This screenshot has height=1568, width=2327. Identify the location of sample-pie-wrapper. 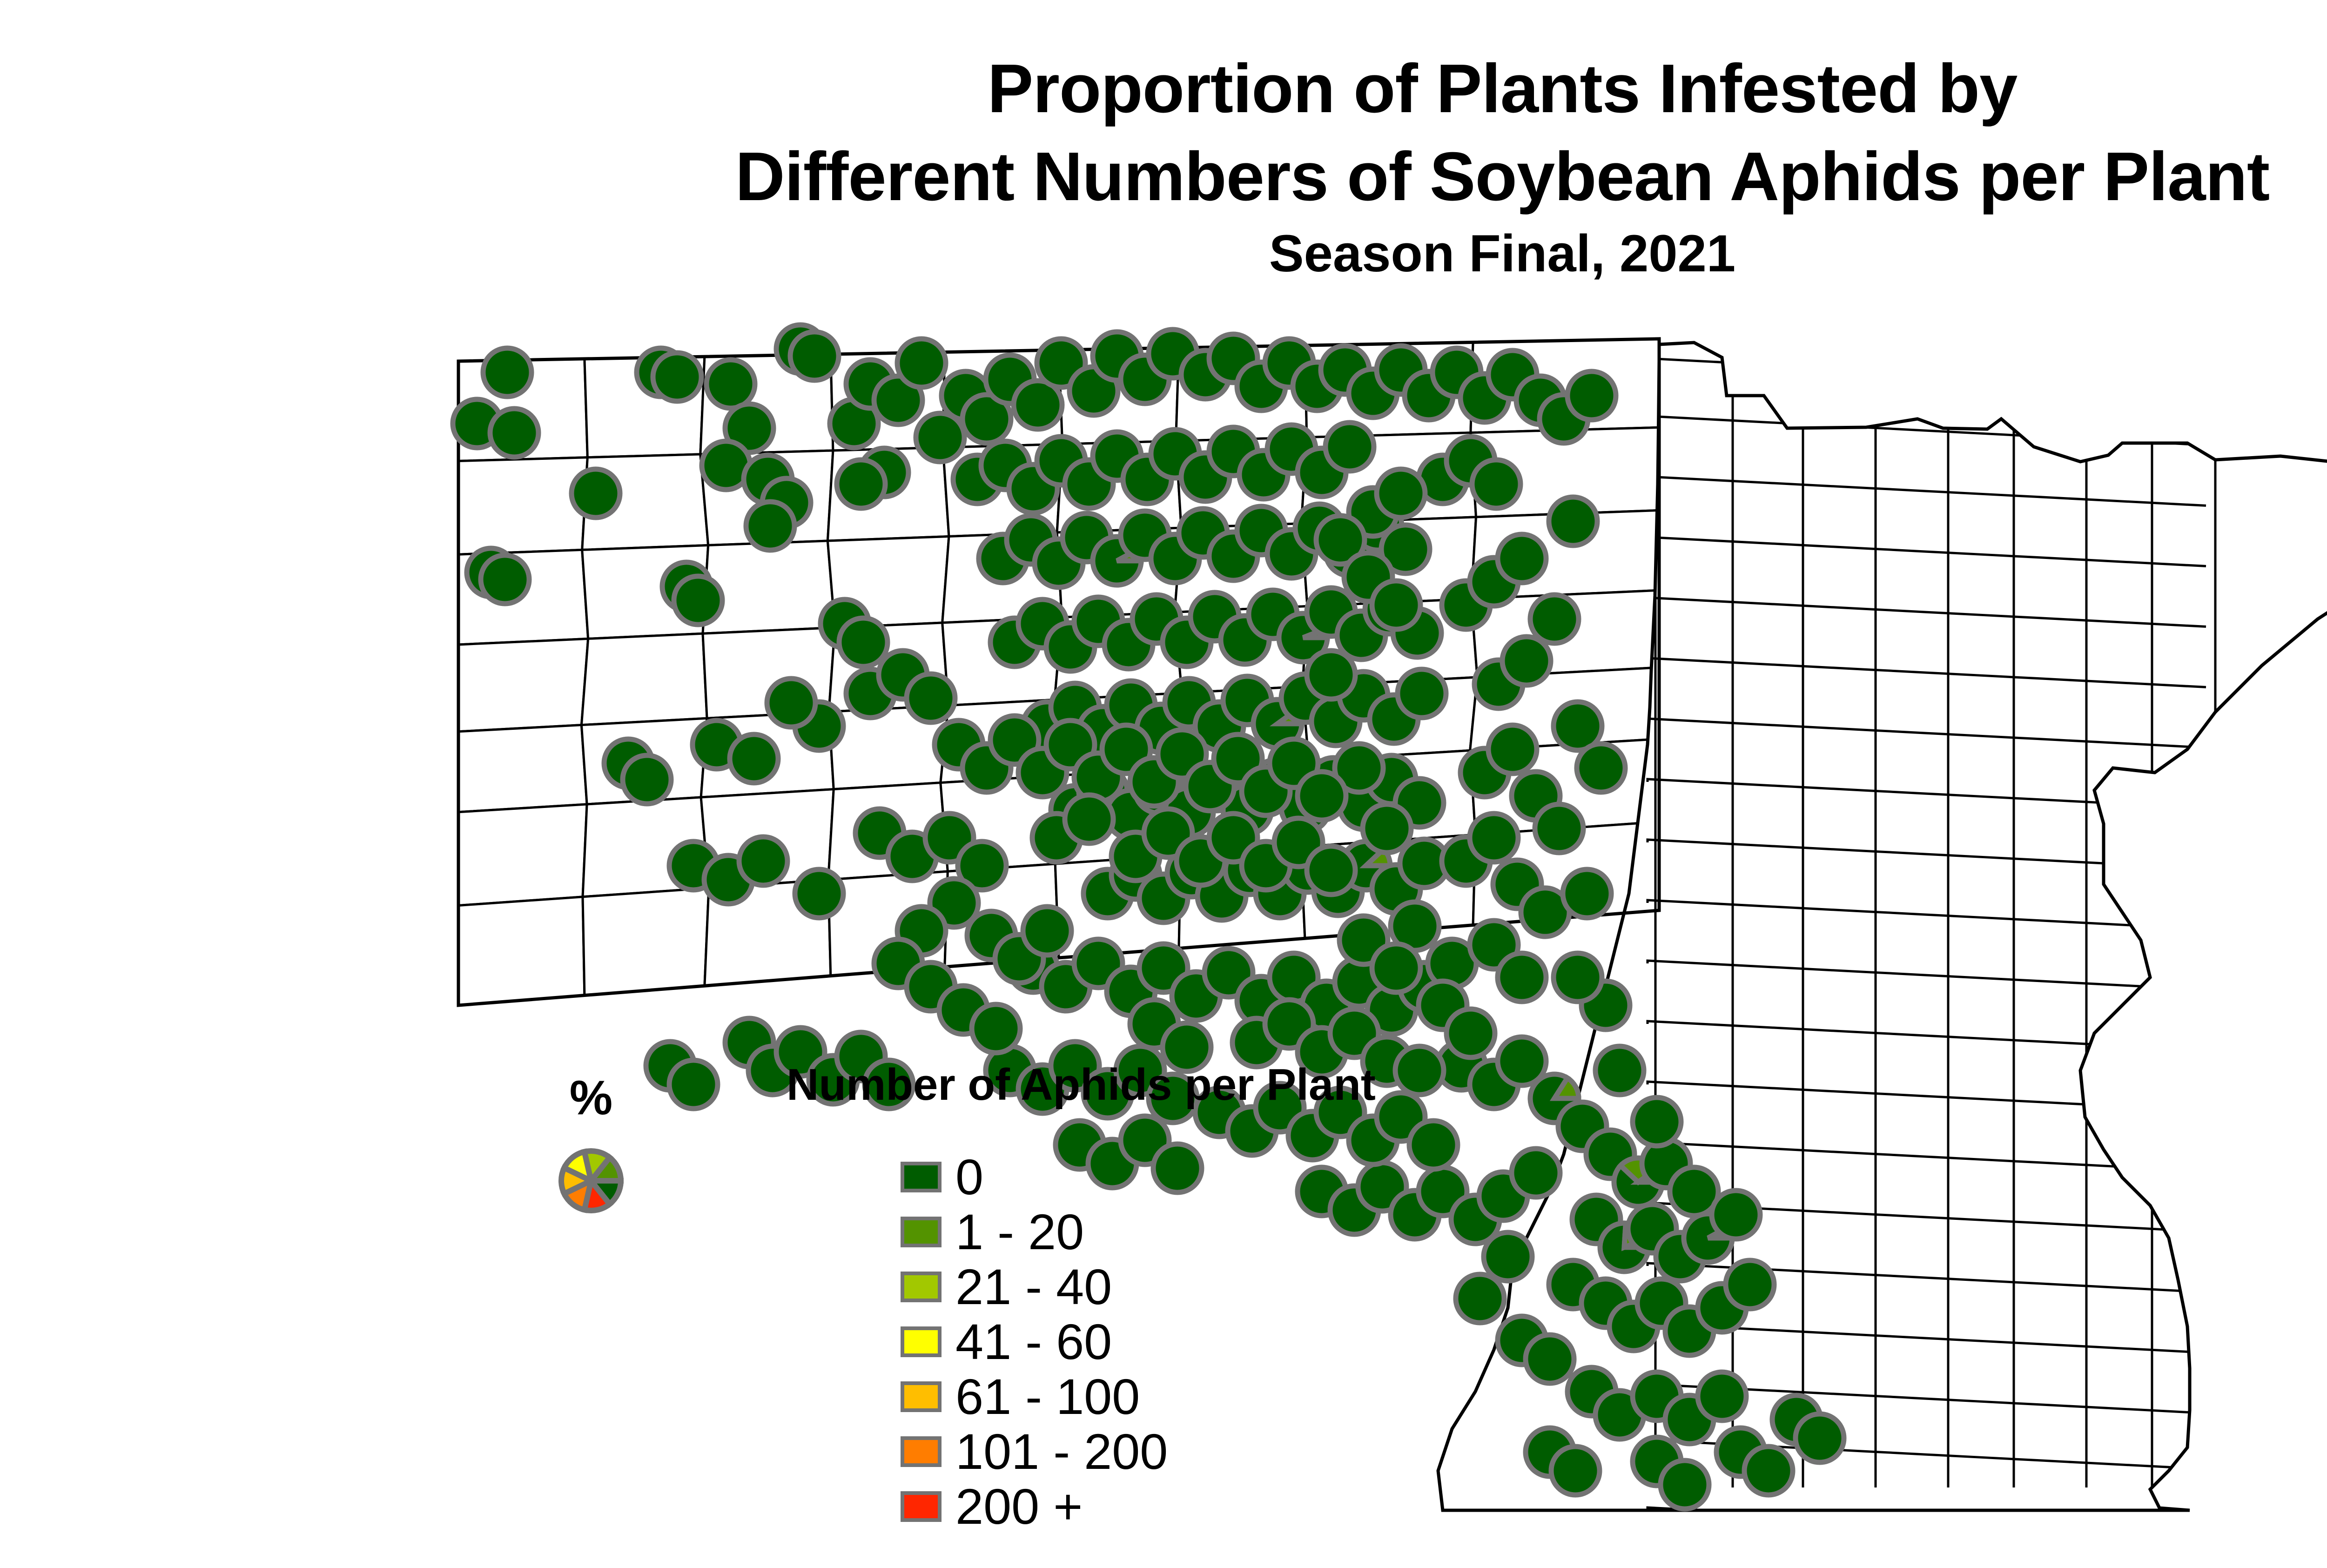
(591, 1180).